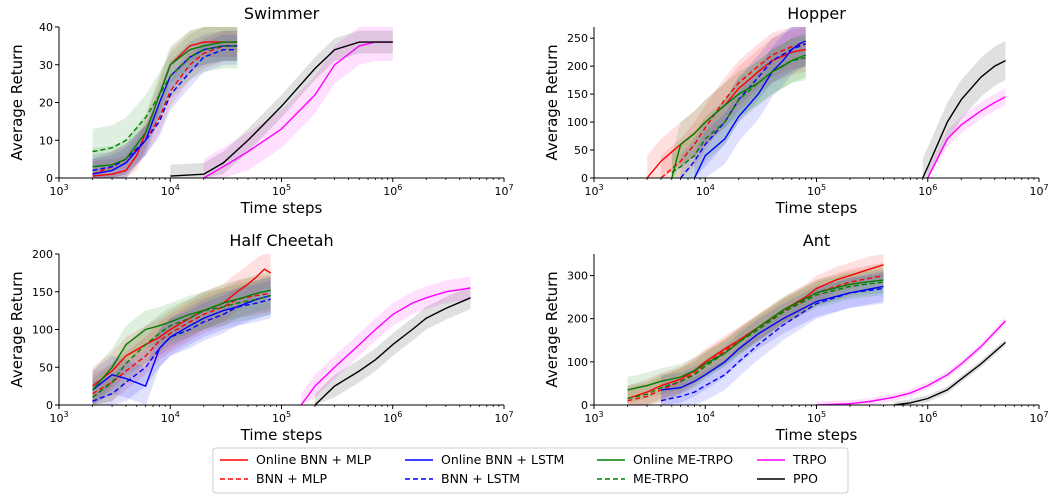 Image resolution: width=1055 pixels, height=498 pixels. I want to click on y-tick-label: 20, so click(46, 103).